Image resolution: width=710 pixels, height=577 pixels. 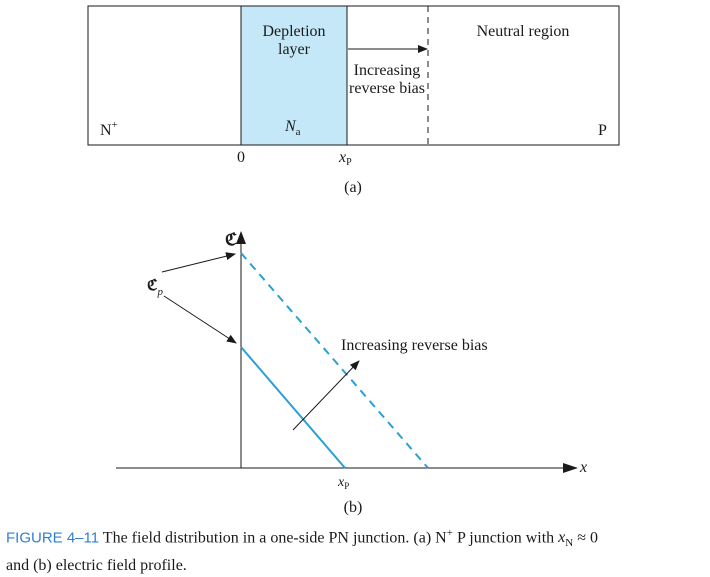 I want to click on field-axis-arrowhead, so click(x=241, y=237).